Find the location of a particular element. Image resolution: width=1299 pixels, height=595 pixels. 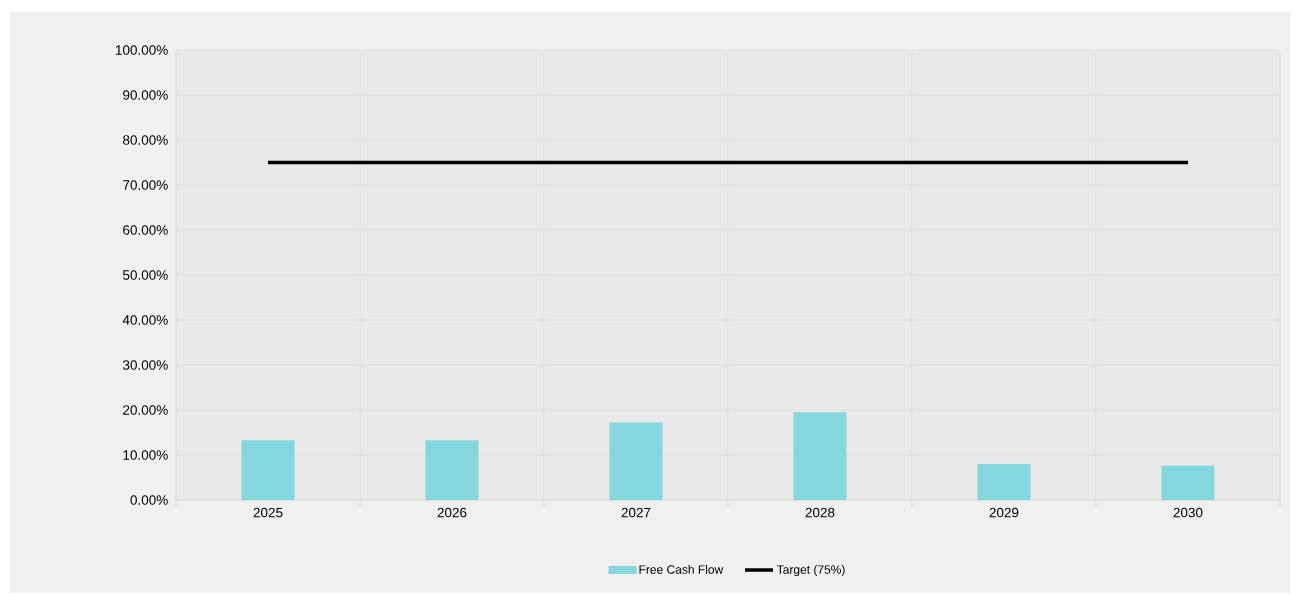

y-tick-label: 20.00% is located at coordinates (145, 410).